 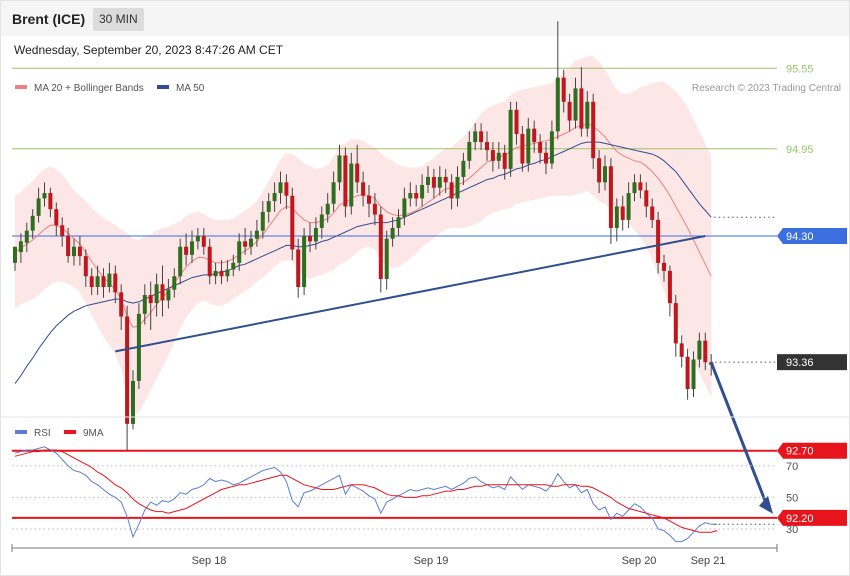 What do you see at coordinates (800, 237) in the screenshot?
I see `pivot-level-label: 94.30` at bounding box center [800, 237].